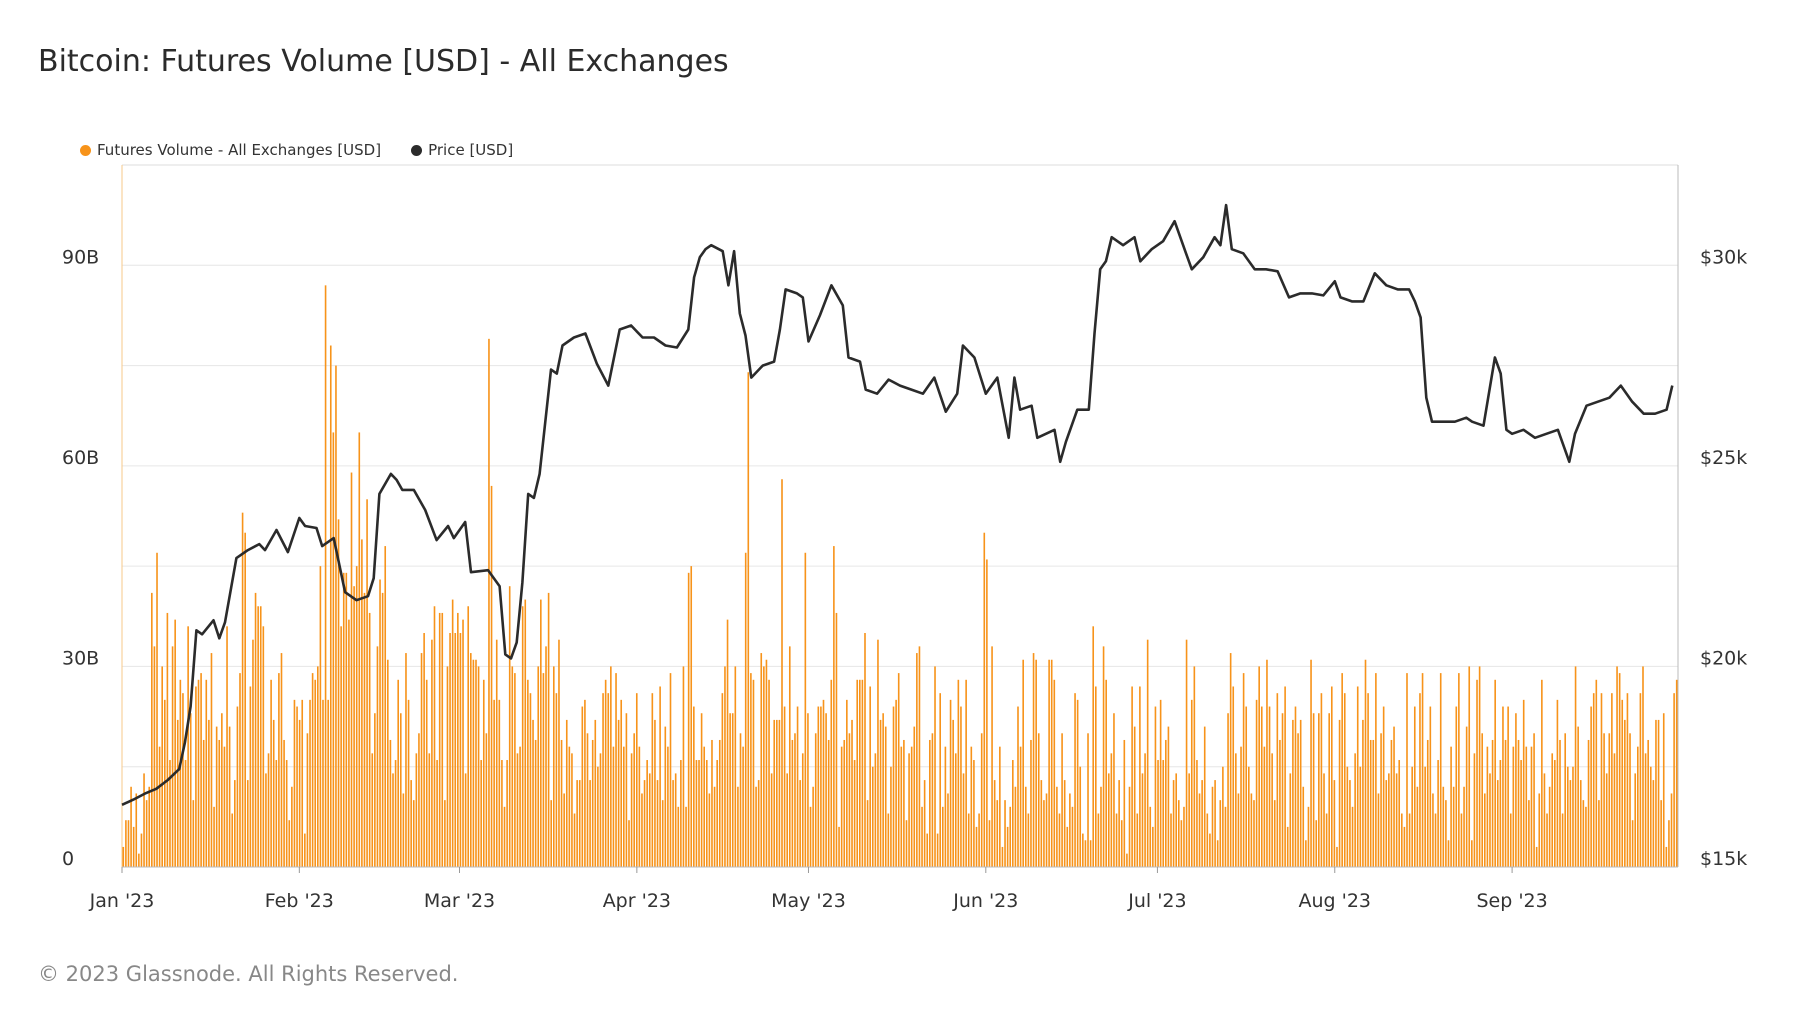 This screenshot has height=1013, width=1800. I want to click on right-tick-label: $20k, so click(1723, 658).